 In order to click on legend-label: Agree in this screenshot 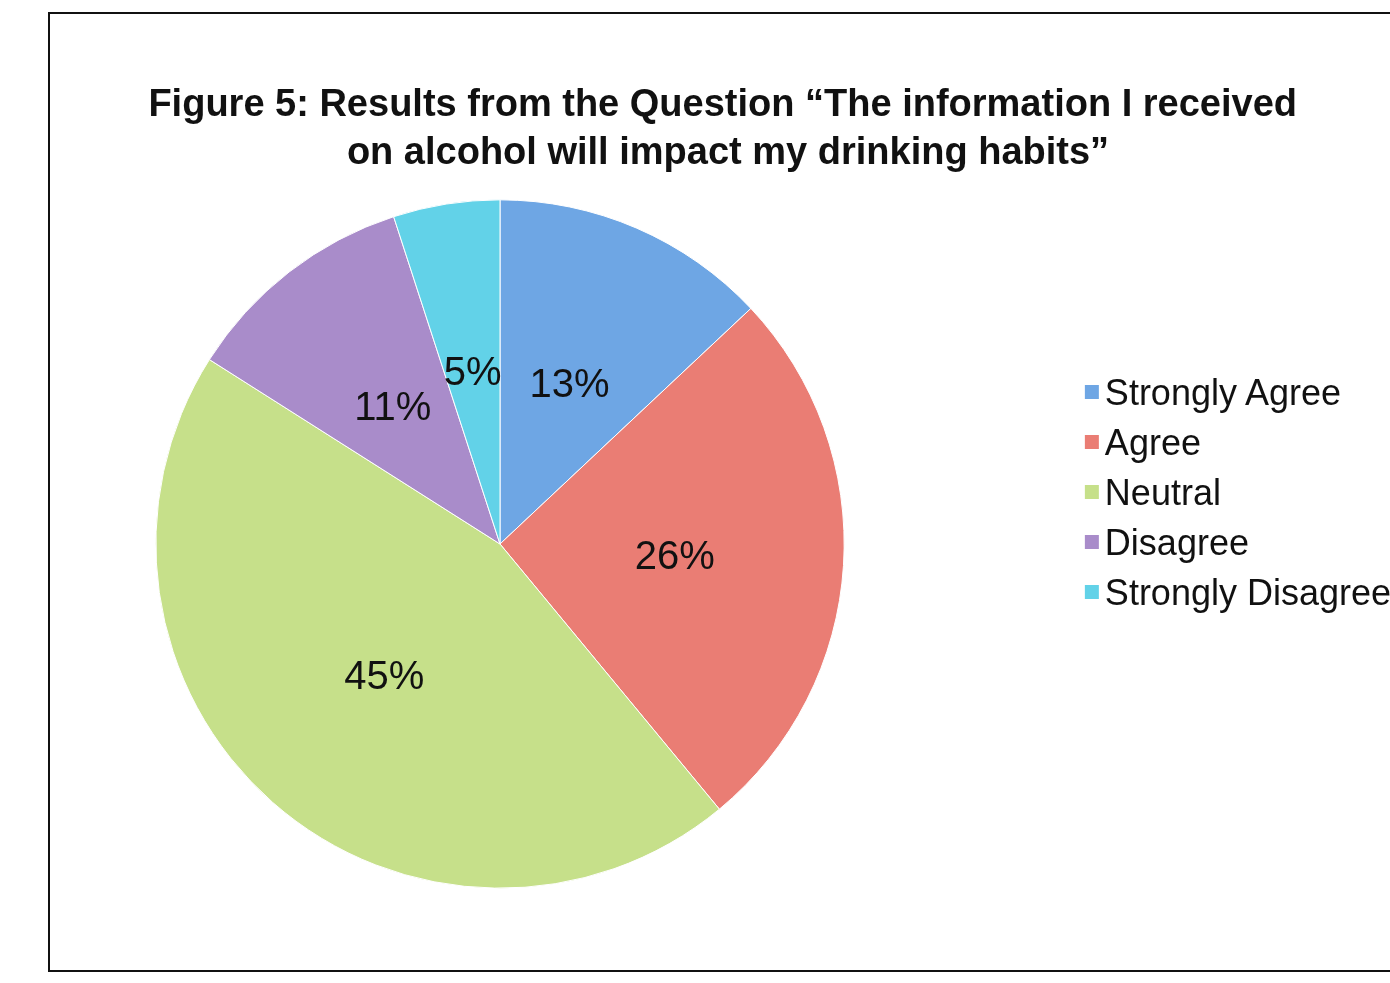, I will do `click(1152, 442)`.